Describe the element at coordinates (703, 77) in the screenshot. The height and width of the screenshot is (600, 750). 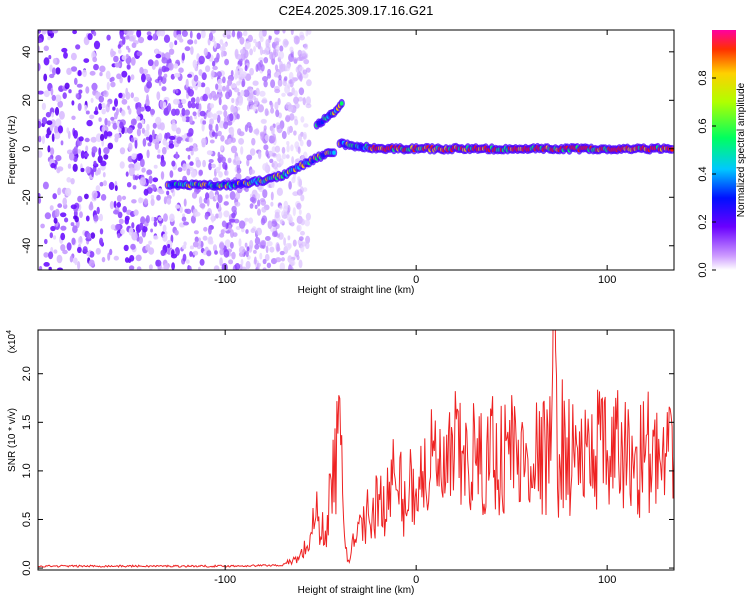
I see `colorbar-tick-label: 0.8` at that location.